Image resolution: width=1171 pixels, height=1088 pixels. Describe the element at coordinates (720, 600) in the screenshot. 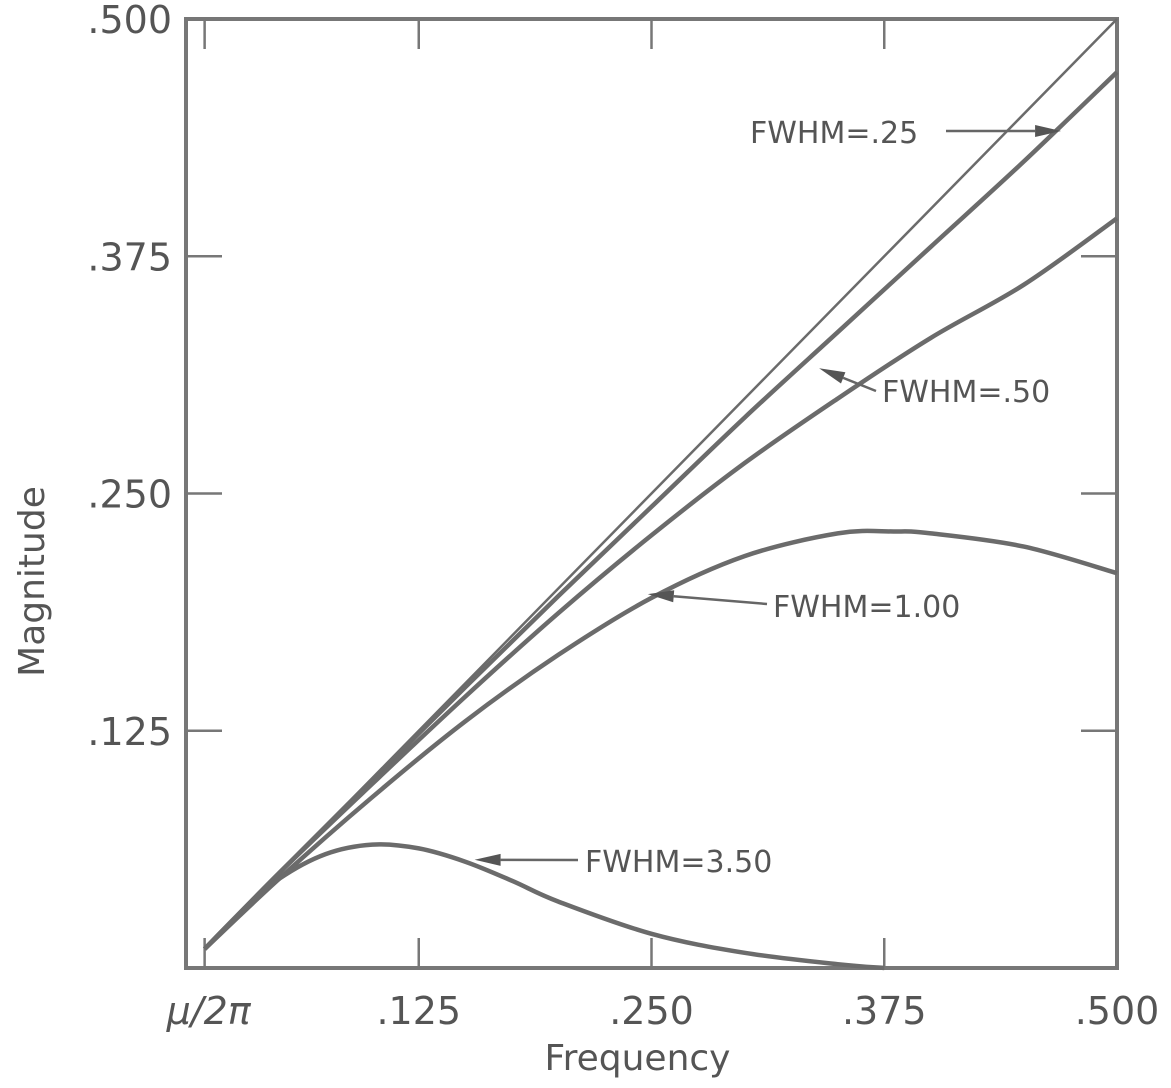

I see `annotation-arrow-line` at that location.